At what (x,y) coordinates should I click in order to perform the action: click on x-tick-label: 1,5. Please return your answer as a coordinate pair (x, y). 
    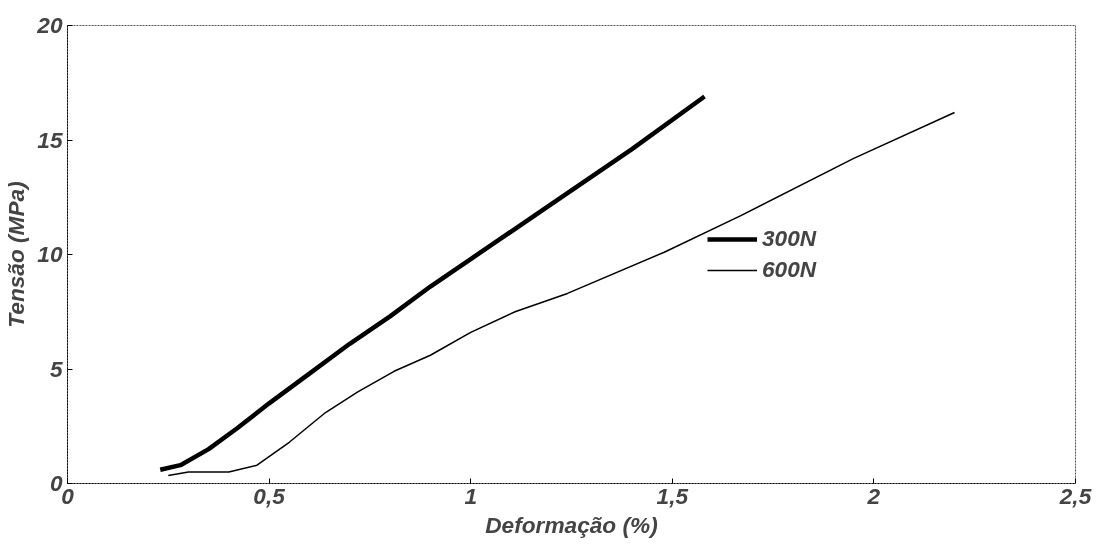
    Looking at the image, I should click on (672, 495).